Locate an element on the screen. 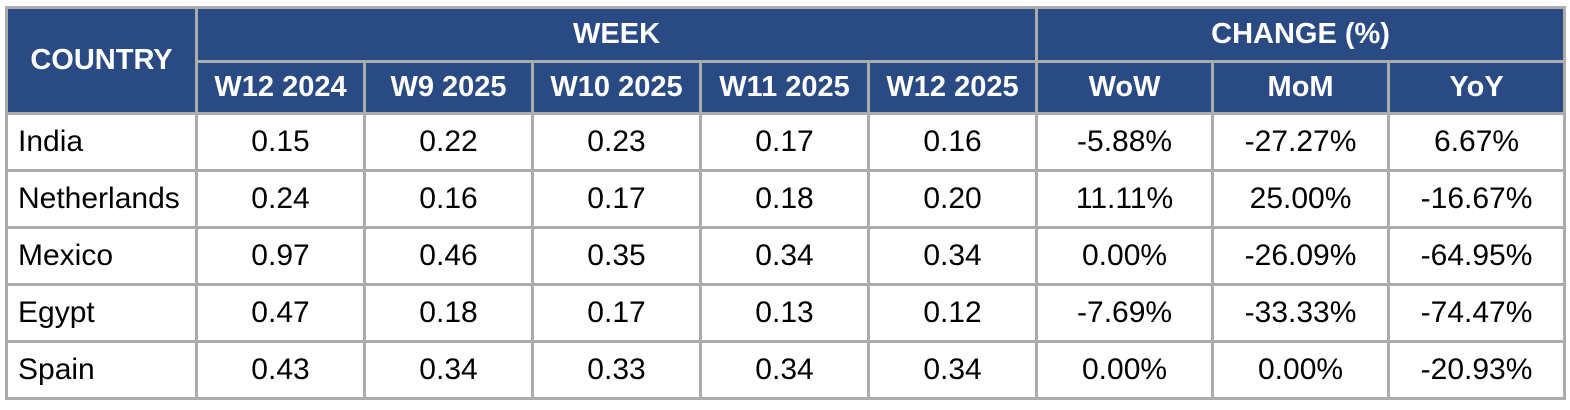 The image size is (1570, 410). week-value-cell: 0.24 is located at coordinates (280, 199).